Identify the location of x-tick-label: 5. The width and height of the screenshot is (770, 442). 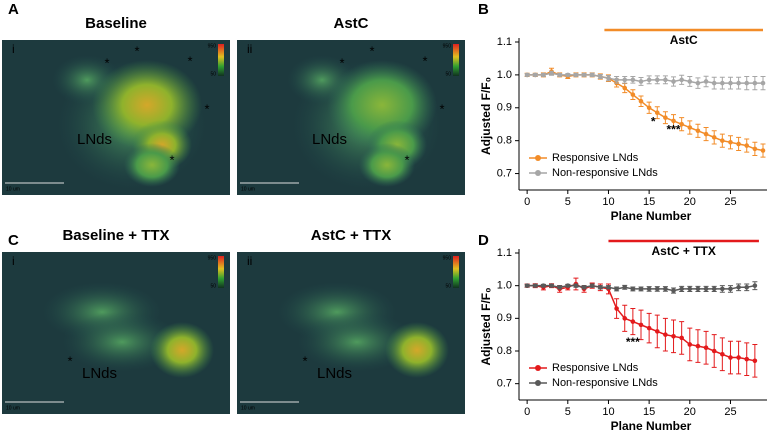
(568, 412).